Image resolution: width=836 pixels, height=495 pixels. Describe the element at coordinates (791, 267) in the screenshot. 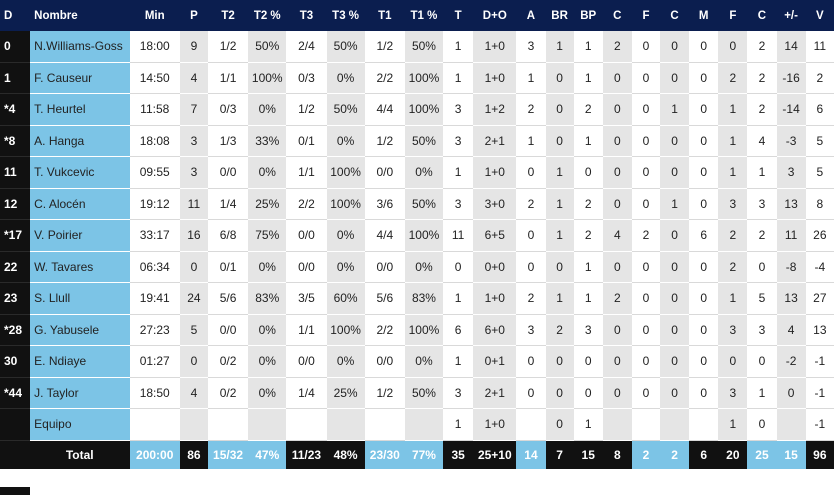

I see `cell-plus-minus: -8` at that location.